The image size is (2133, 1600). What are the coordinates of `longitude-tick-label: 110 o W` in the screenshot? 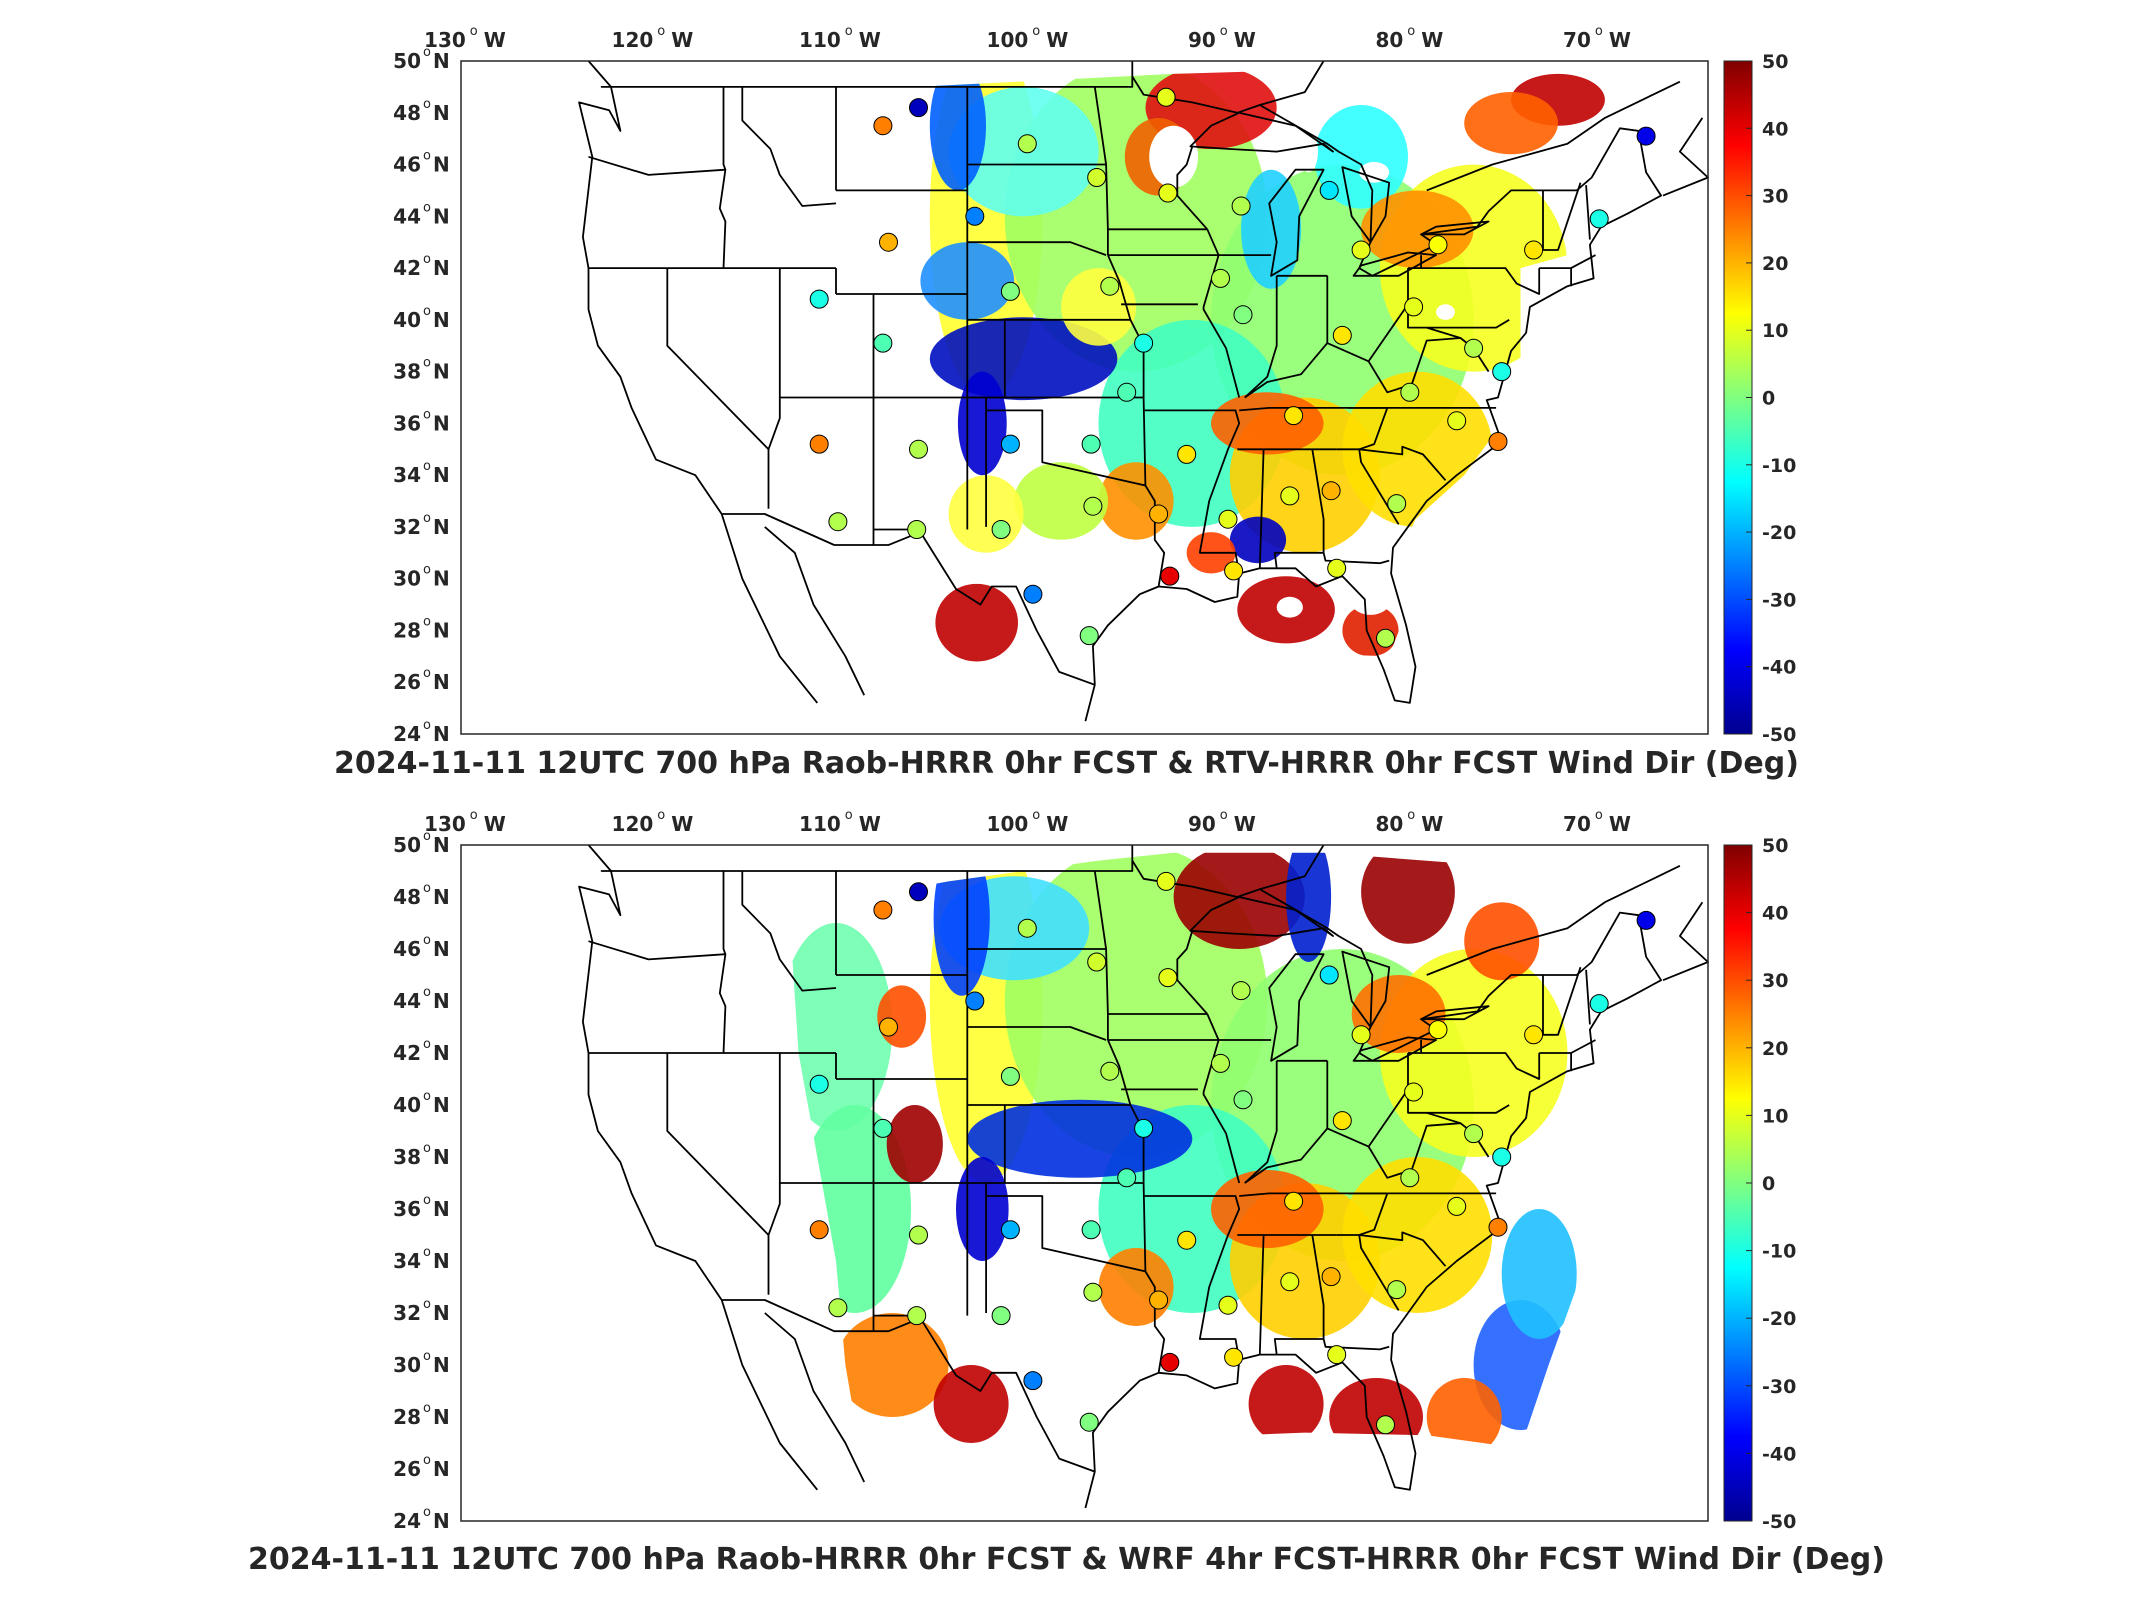 It's located at (840, 38).